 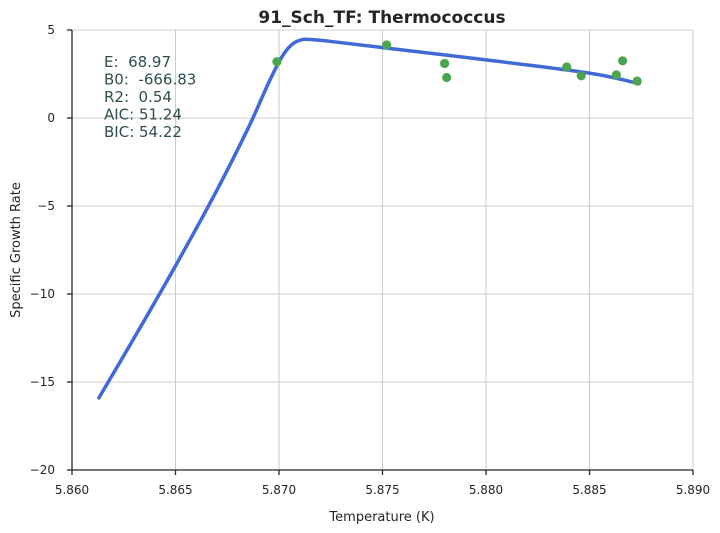 What do you see at coordinates (138, 97) in the screenshot?
I see `stat-line: R2: 0.54` at bounding box center [138, 97].